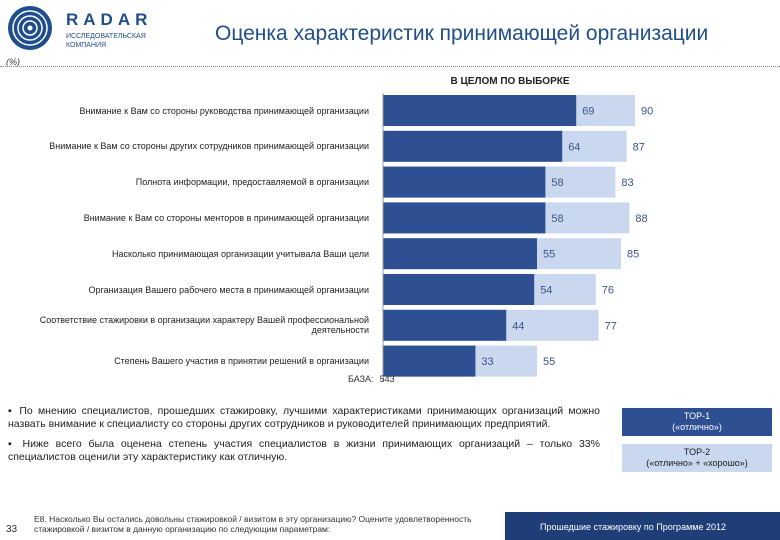 This screenshot has height=540, width=780. I want to click on value-label-top2: 55, so click(549, 362).